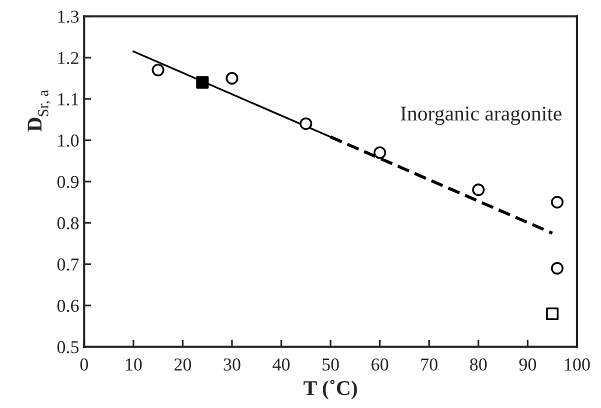  What do you see at coordinates (39, 111) in the screenshot?
I see `y-axis-title: DSr, a` at bounding box center [39, 111].